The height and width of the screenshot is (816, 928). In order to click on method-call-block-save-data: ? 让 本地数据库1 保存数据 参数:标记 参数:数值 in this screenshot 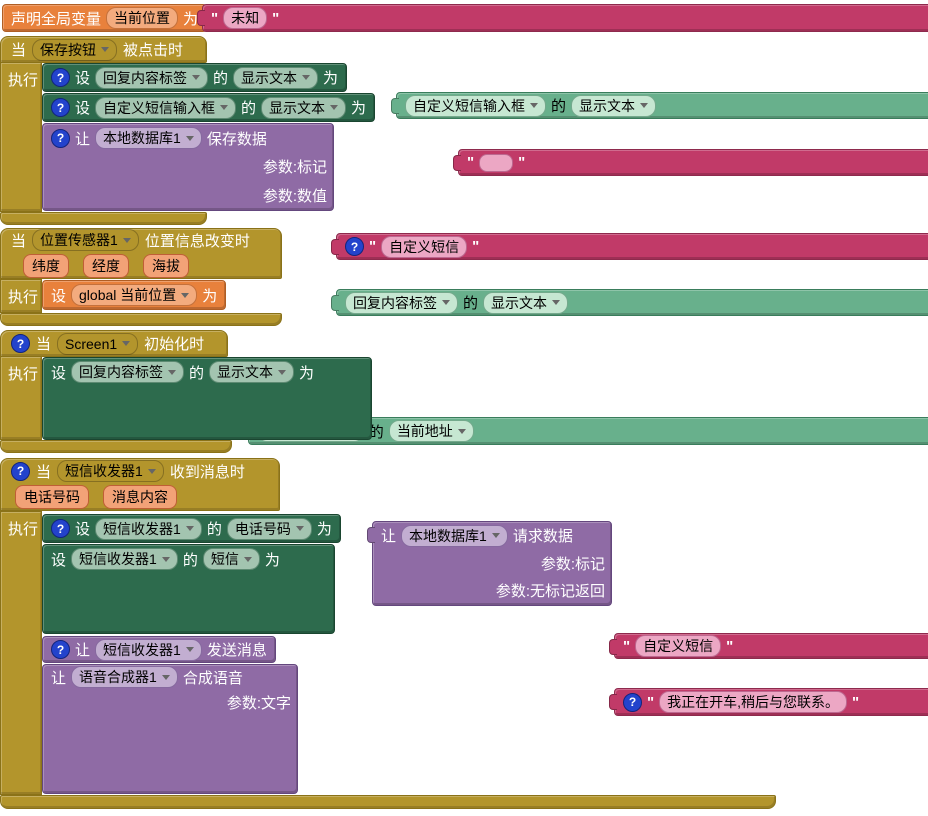, I will do `click(188, 167)`.